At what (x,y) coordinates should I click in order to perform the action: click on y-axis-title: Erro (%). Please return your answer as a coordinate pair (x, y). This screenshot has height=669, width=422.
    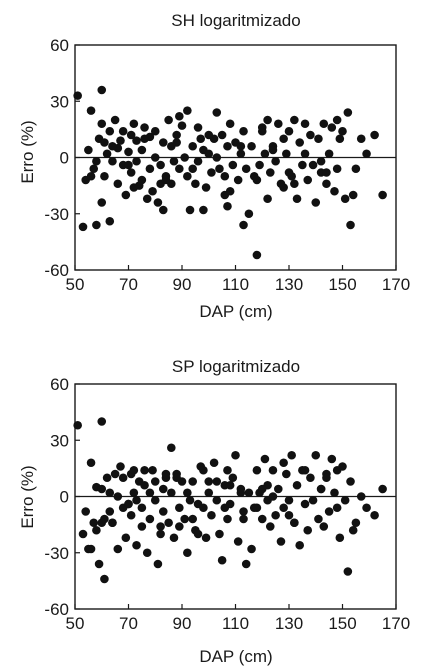
    Looking at the image, I should click on (27, 496).